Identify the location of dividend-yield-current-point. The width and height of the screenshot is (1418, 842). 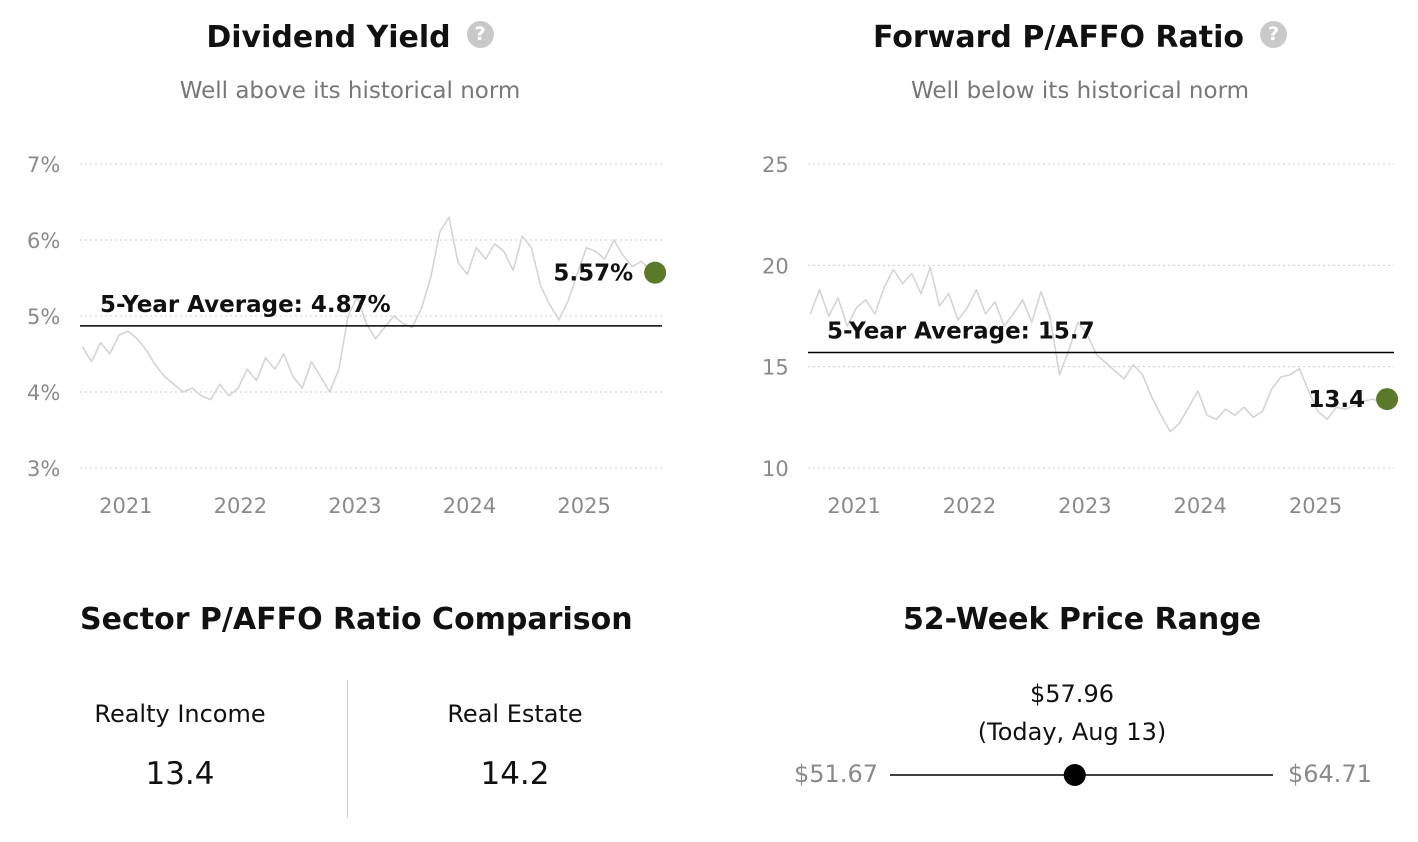
(655, 272).